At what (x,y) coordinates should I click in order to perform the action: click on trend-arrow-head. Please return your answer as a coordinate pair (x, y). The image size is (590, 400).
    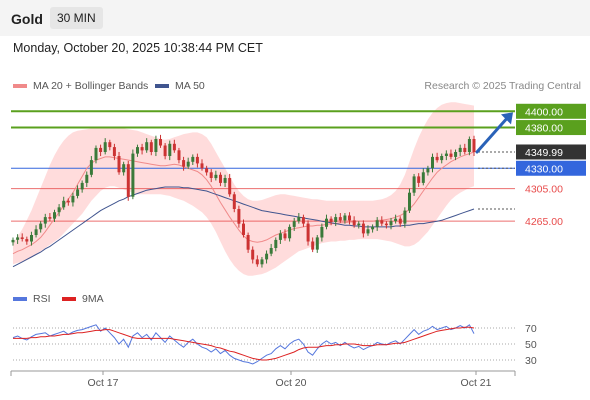
    Looking at the image, I should click on (507, 118).